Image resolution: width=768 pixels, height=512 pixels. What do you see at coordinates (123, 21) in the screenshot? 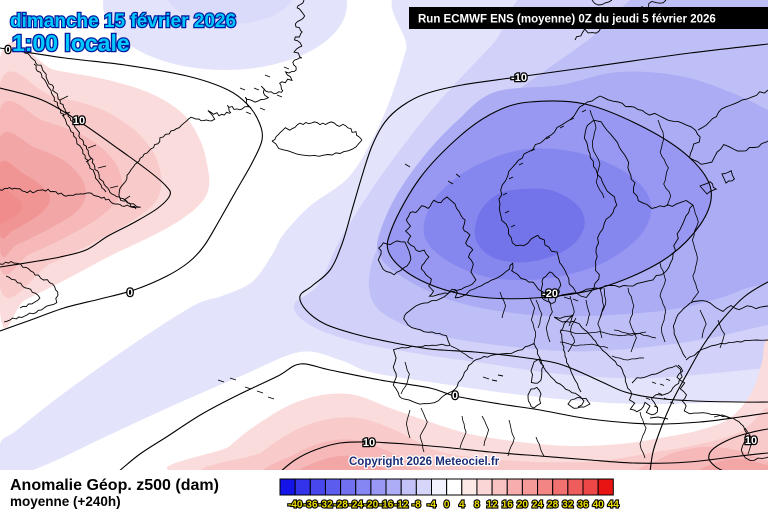
I see `svg-text: dimanche 15 février 2026` at bounding box center [123, 21].